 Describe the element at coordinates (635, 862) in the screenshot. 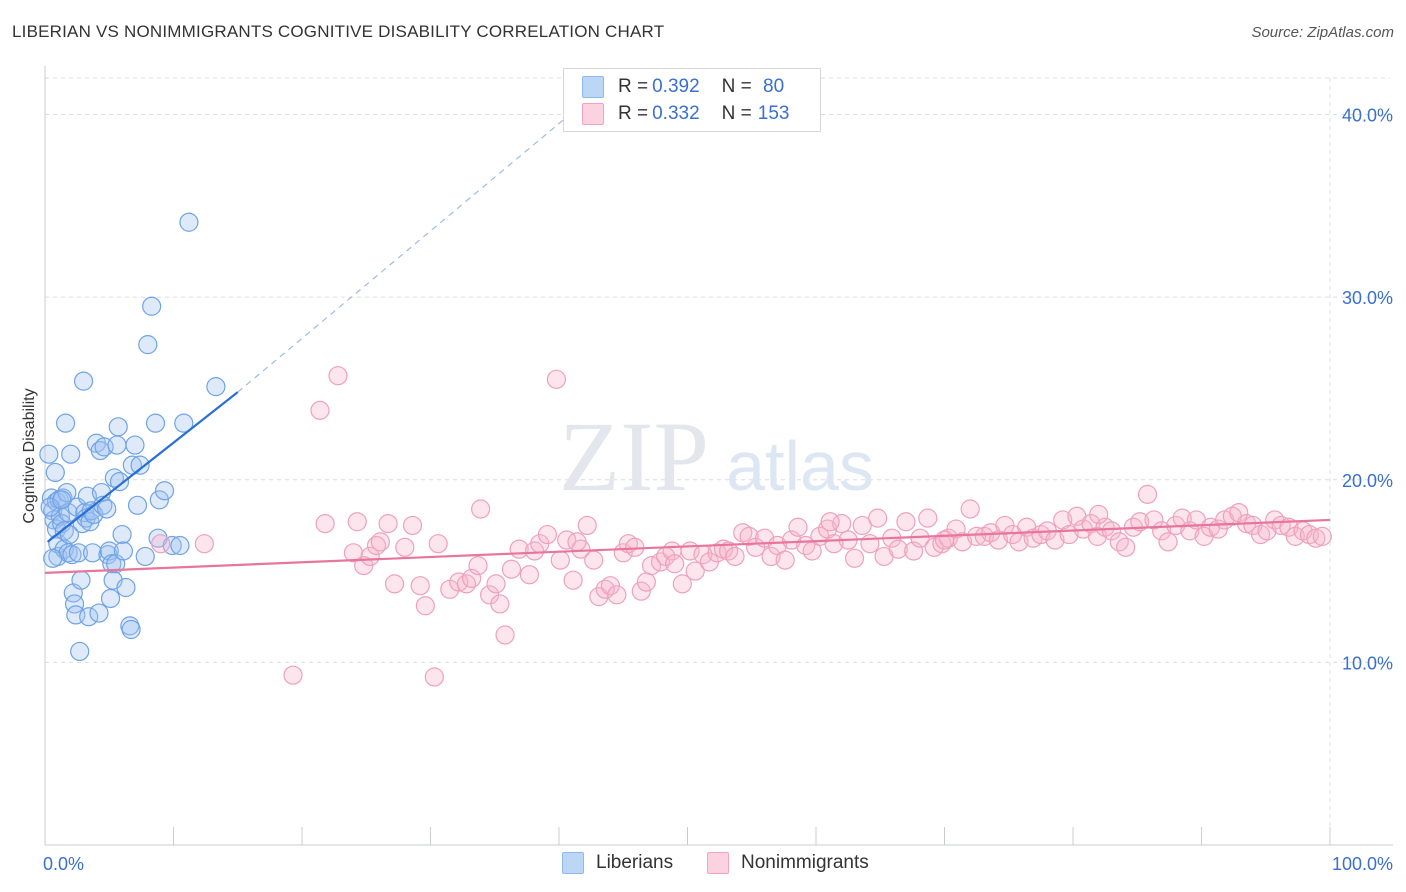

I see `legend-label-liberians: Liberians` at that location.